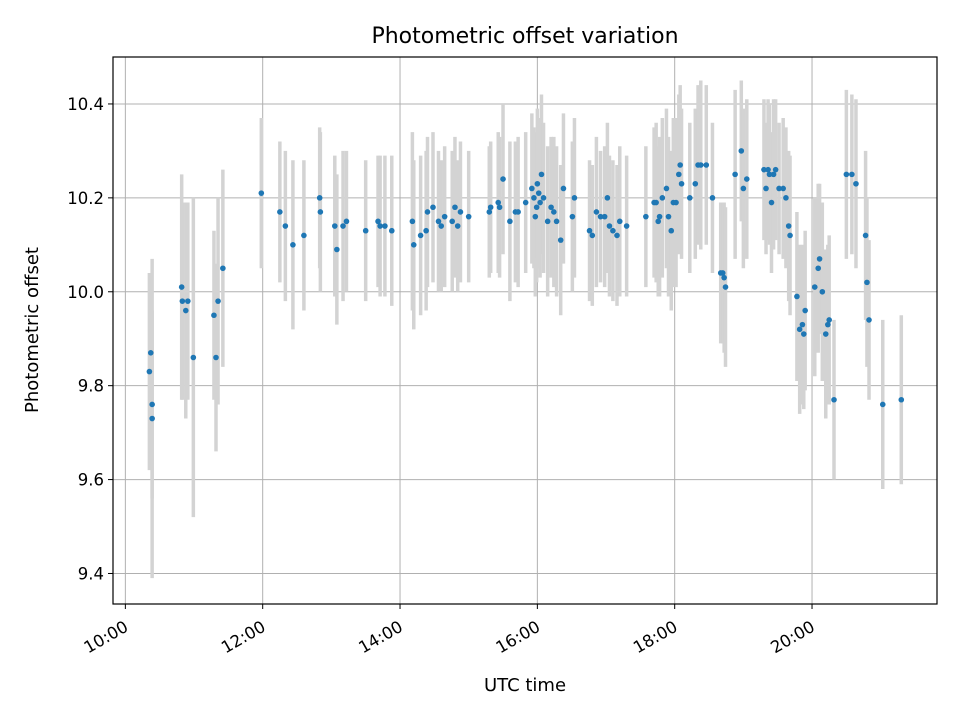  I want to click on x-axis-label: UTC time, so click(525, 685).